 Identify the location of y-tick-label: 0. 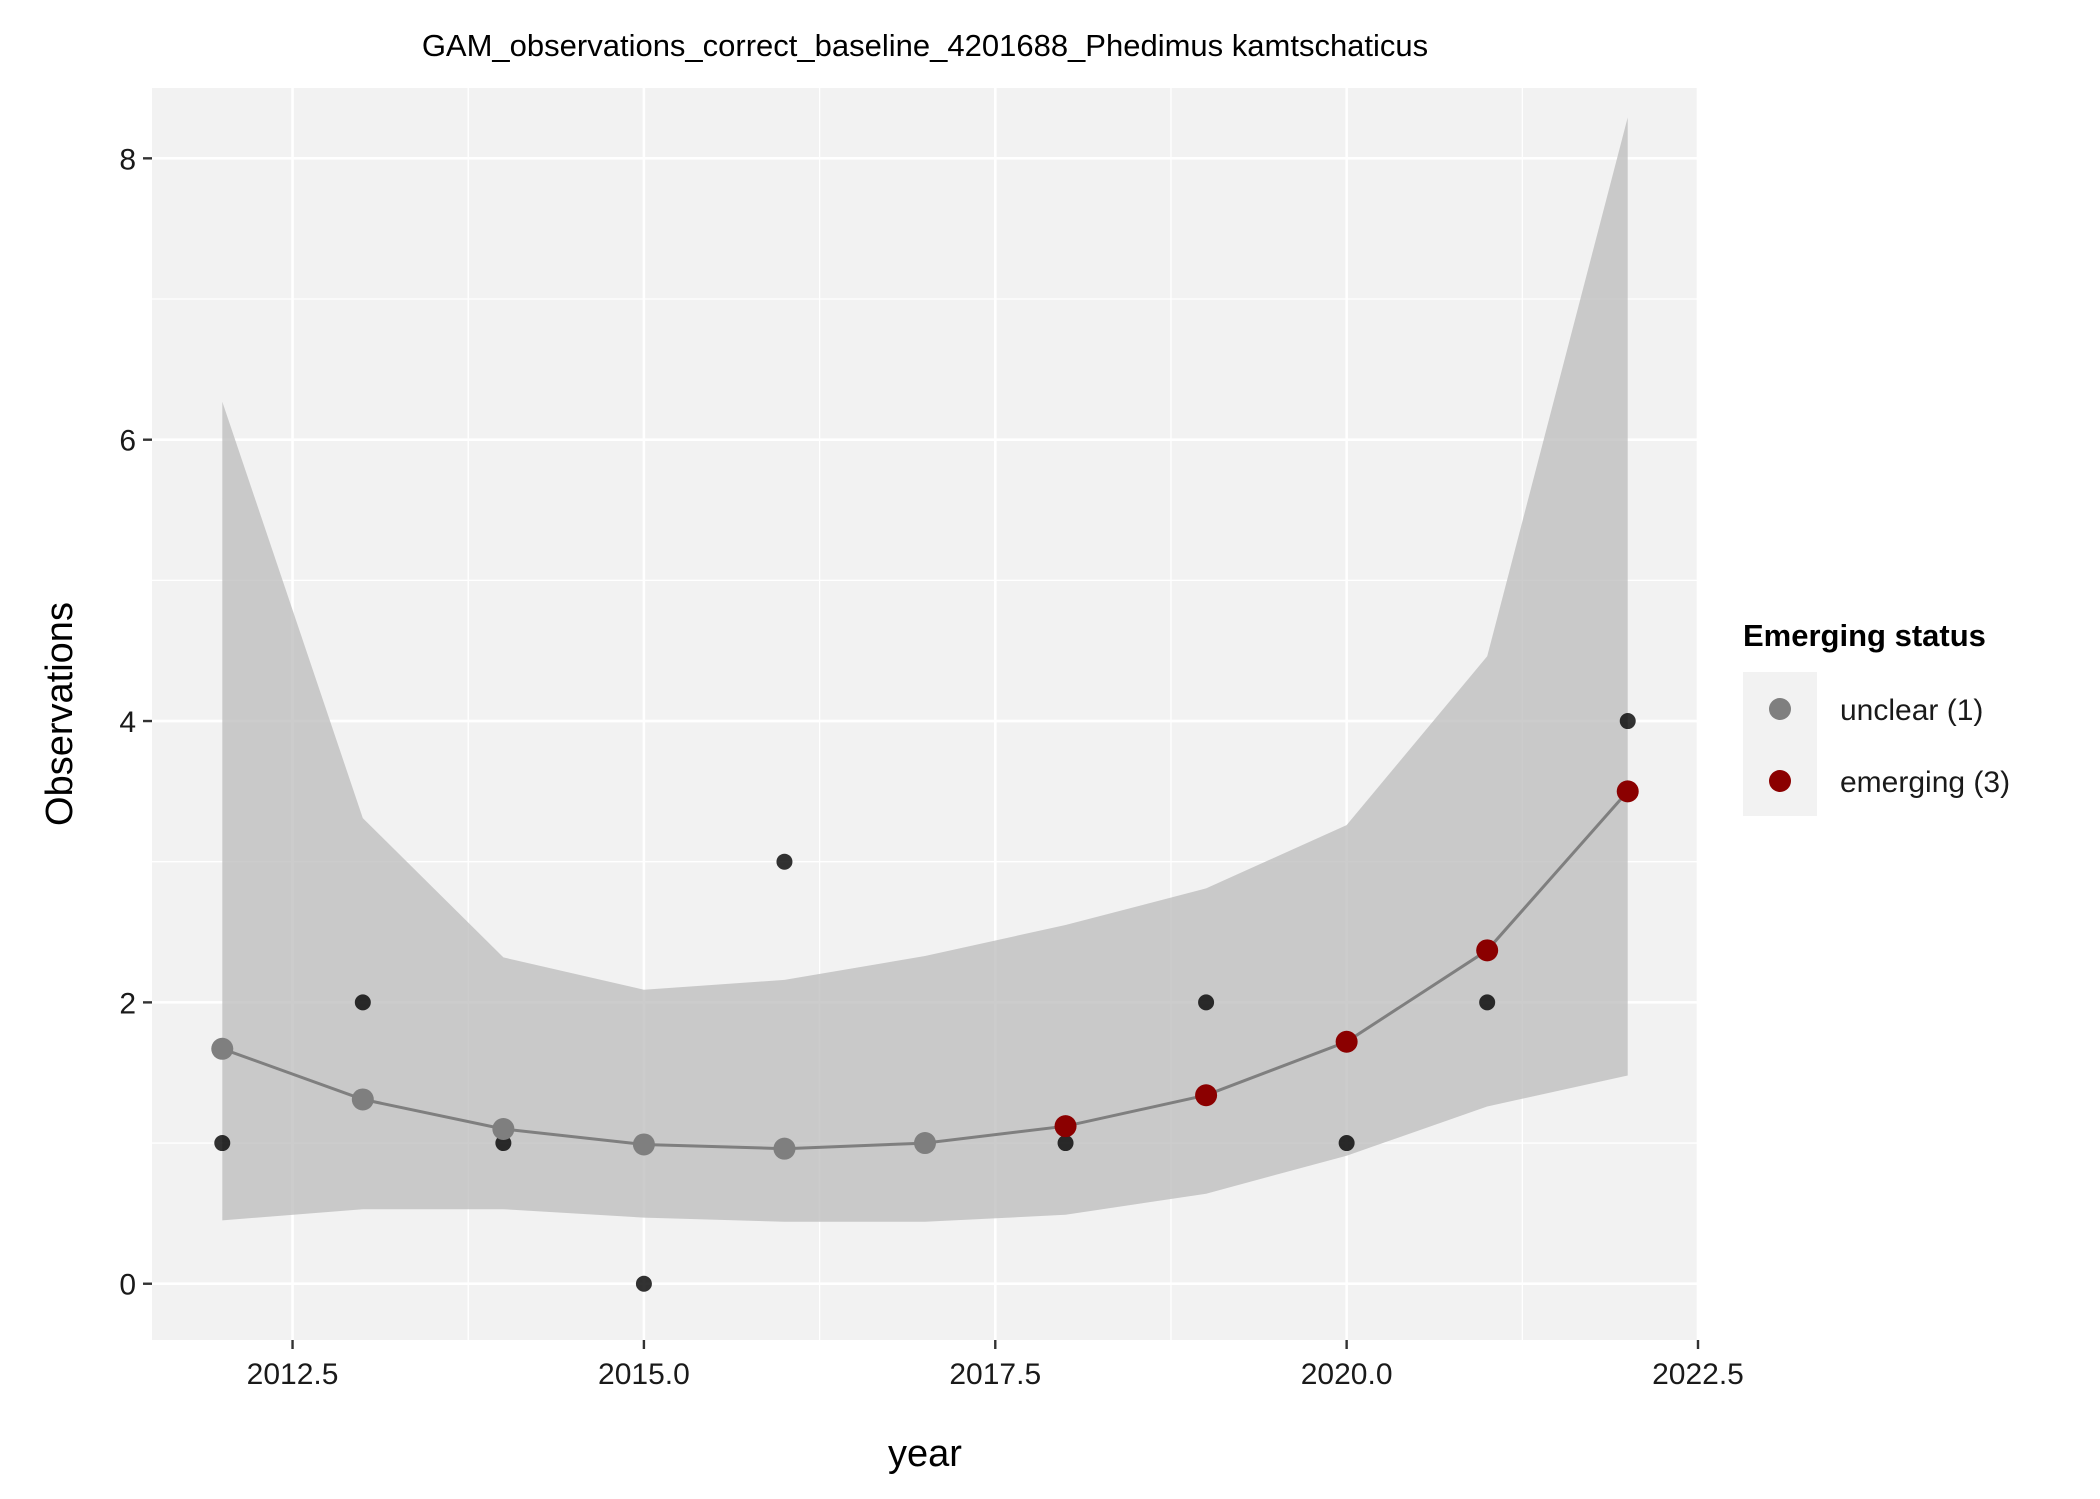
(127, 1285).